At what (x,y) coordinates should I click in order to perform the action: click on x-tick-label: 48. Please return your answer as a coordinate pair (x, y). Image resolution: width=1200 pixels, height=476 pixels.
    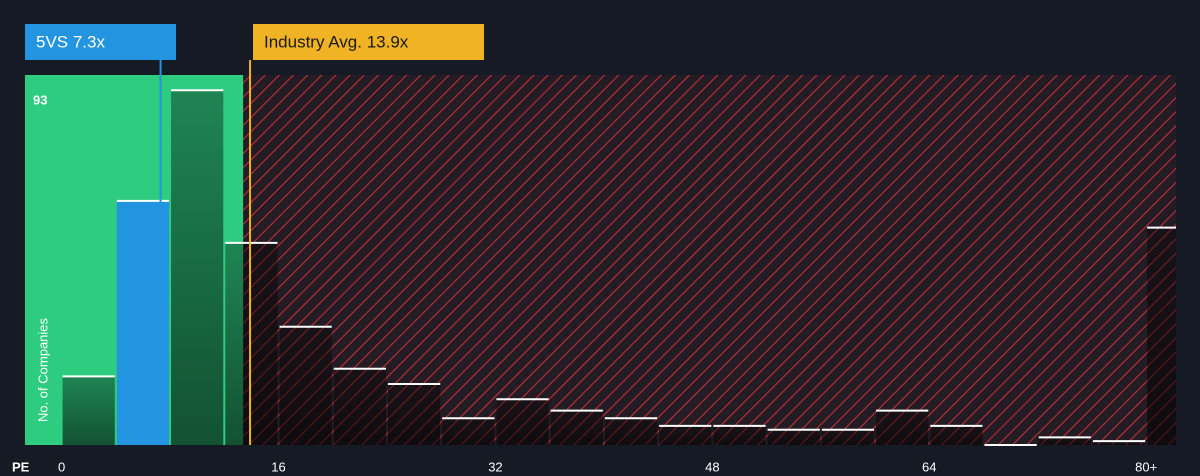
    Looking at the image, I should click on (712, 466).